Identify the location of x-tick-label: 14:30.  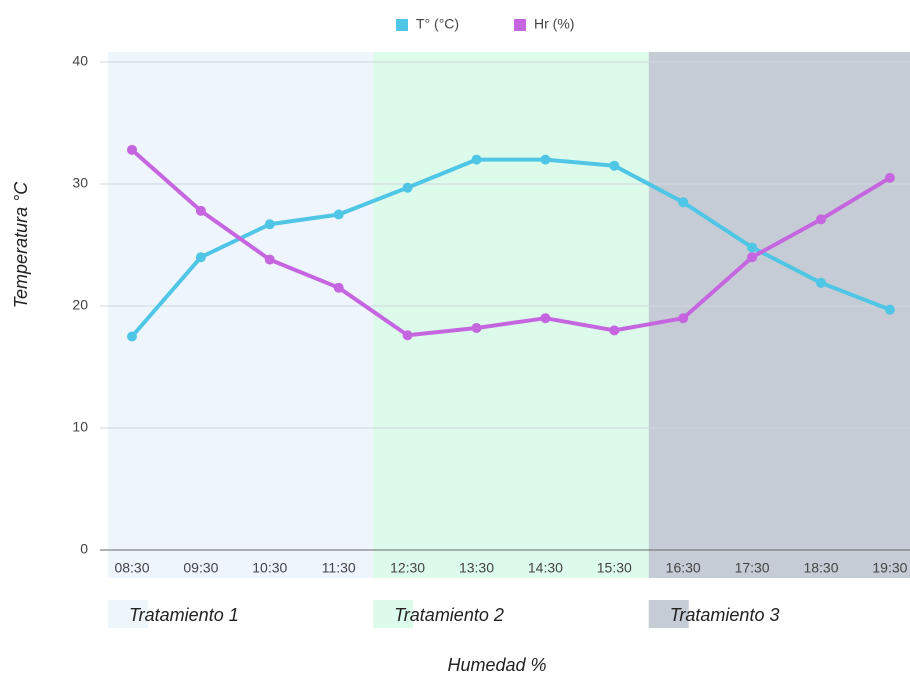
(545, 568).